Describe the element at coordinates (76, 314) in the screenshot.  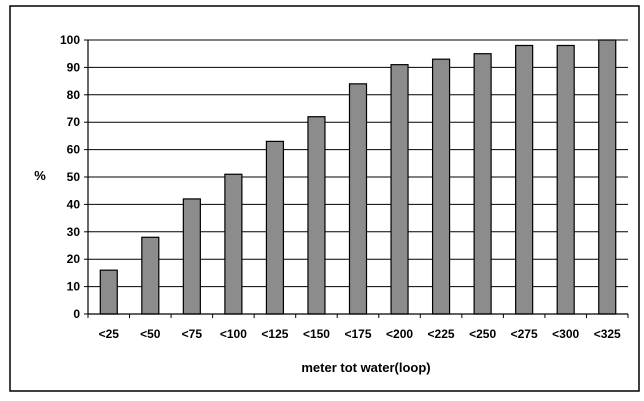
I see `y-tick-label: 0` at that location.